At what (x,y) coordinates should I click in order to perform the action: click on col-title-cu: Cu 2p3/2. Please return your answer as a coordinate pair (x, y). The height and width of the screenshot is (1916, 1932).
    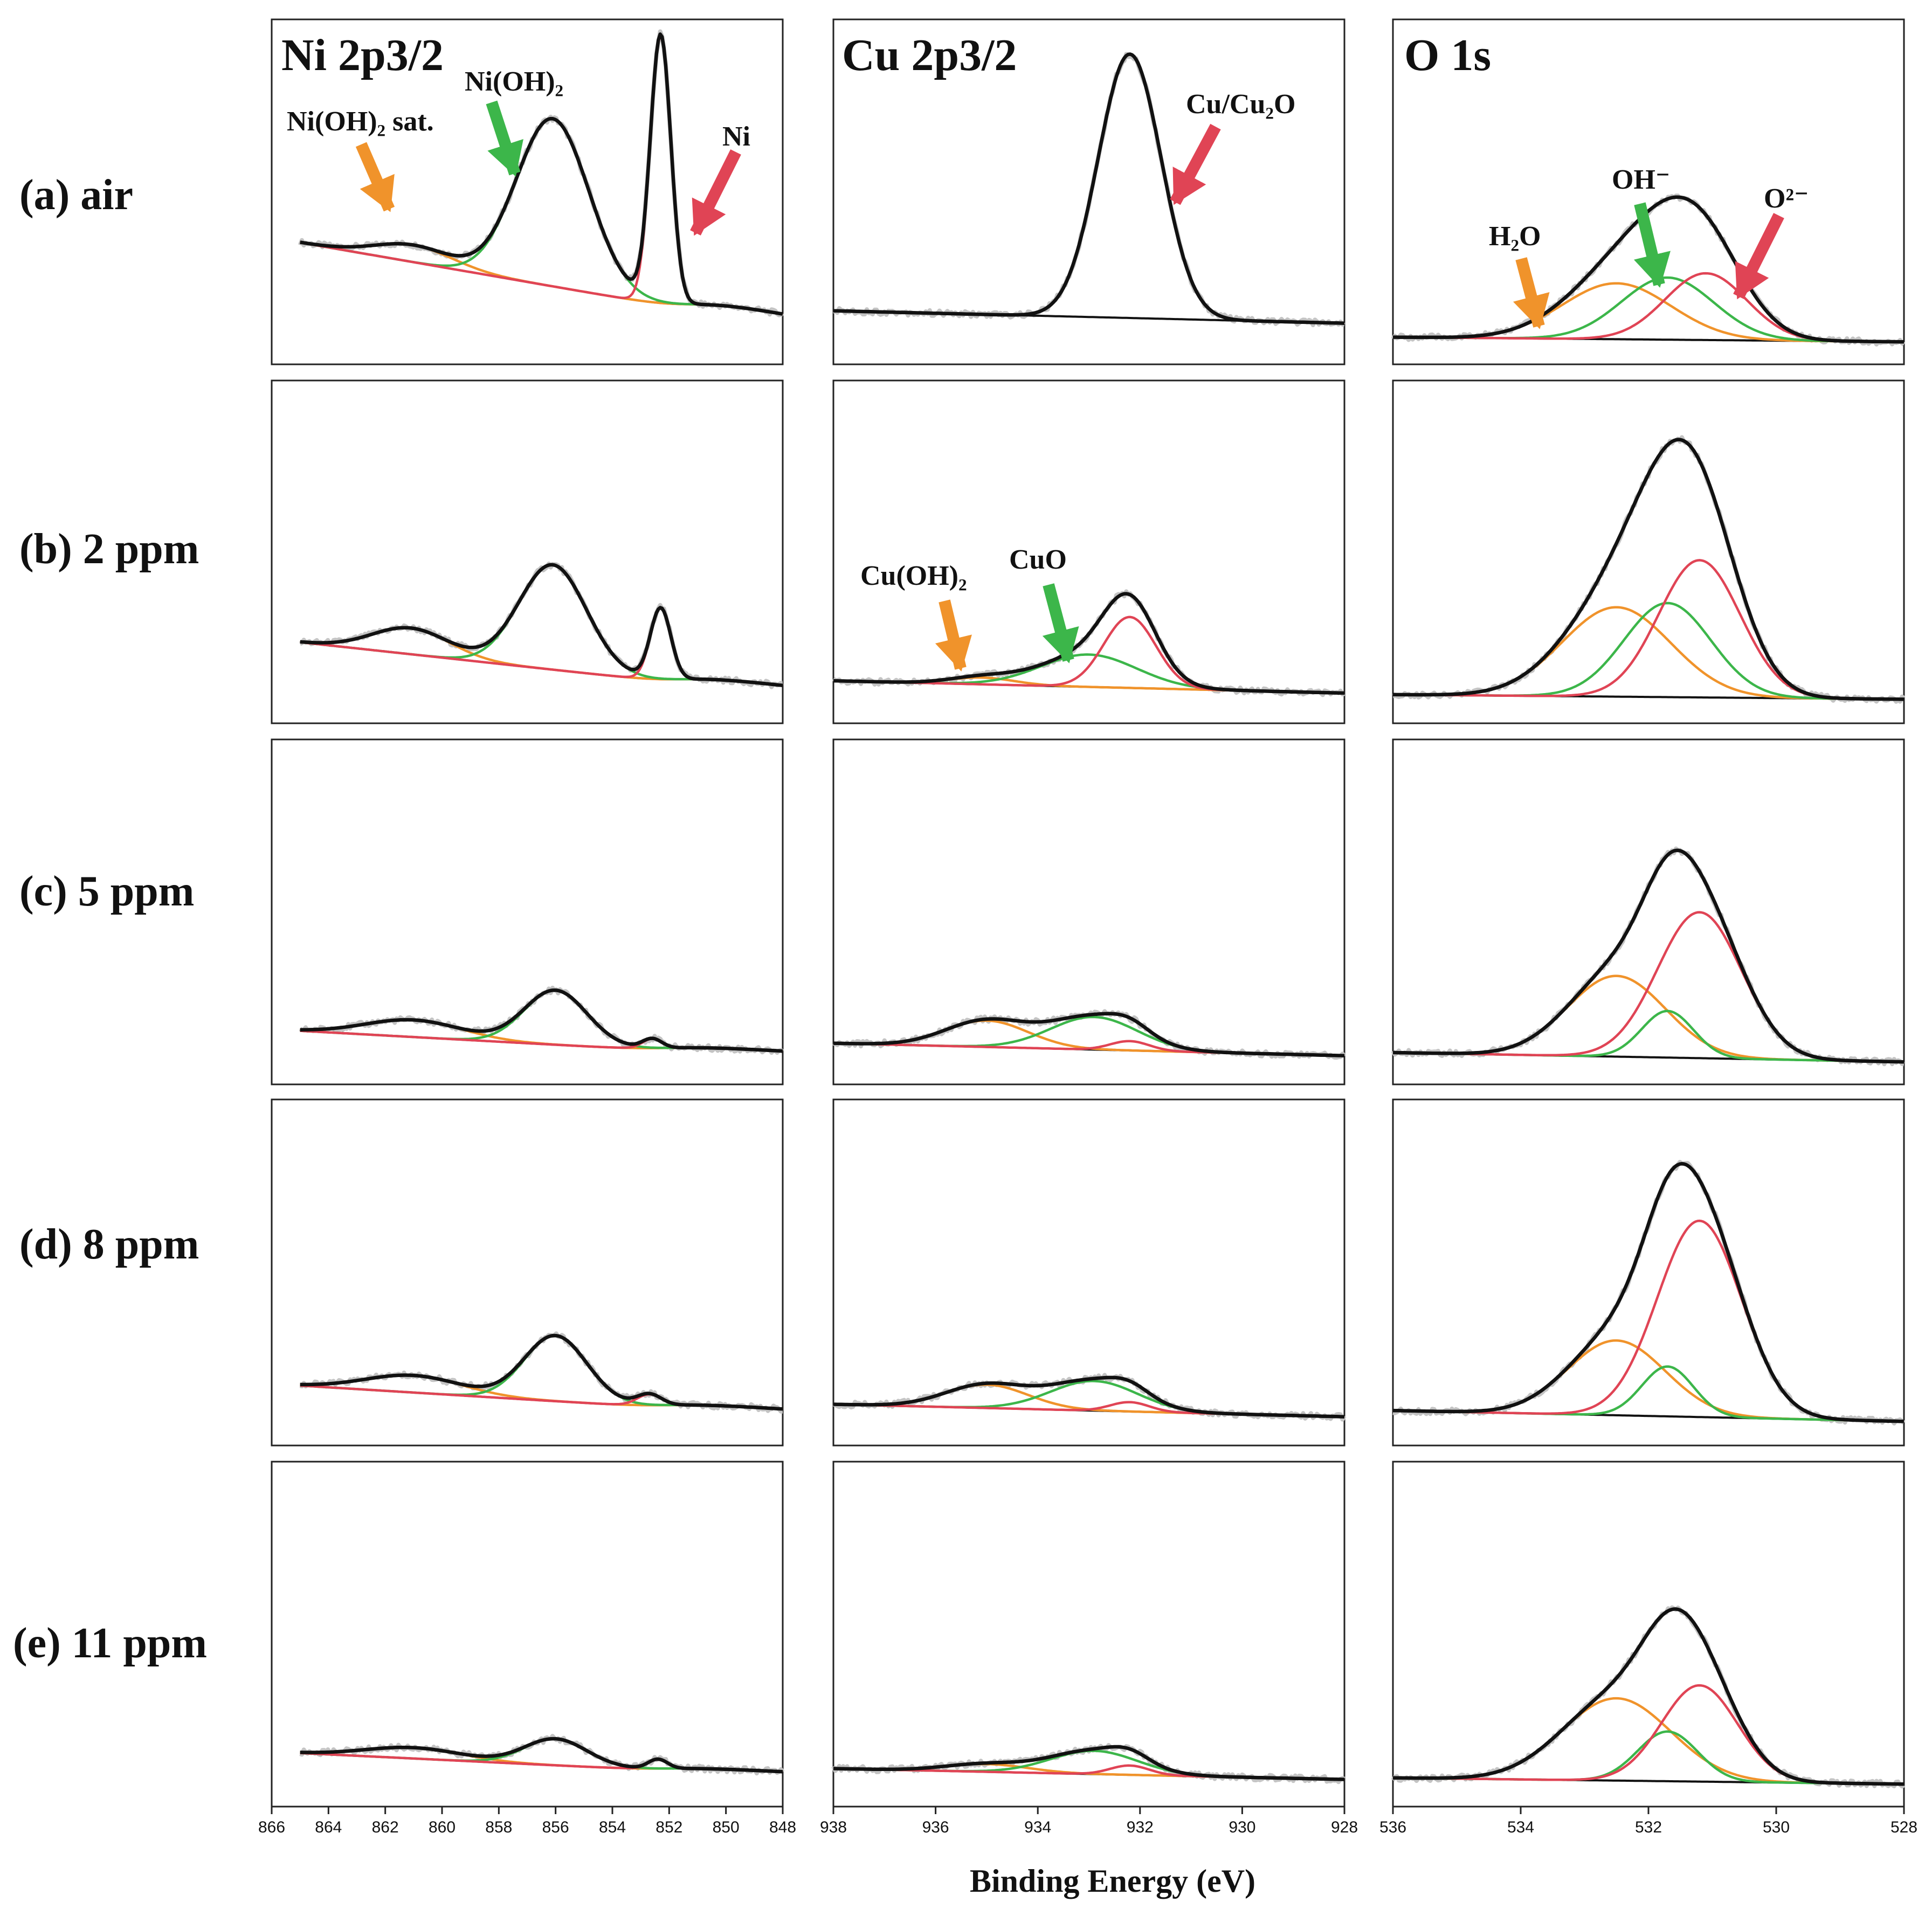
    Looking at the image, I should click on (929, 55).